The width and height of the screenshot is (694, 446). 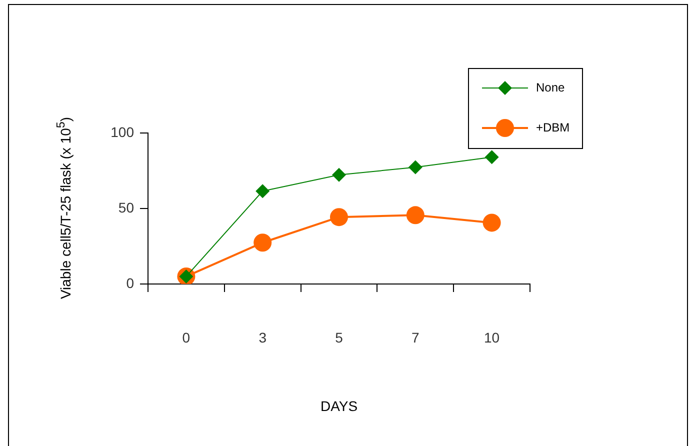 I want to click on x-tick-label: 7, so click(x=416, y=337).